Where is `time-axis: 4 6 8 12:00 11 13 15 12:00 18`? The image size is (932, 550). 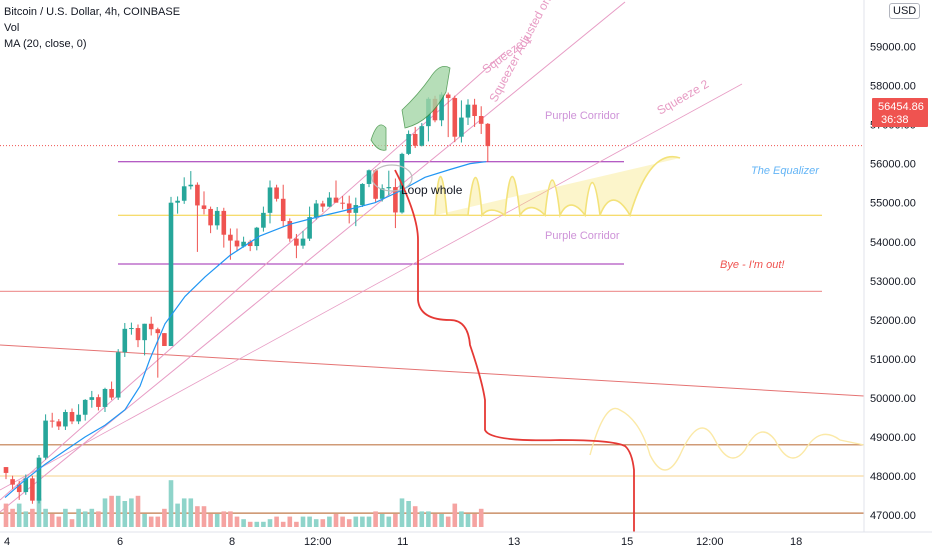 time-axis: 4 6 8 12:00 11 13 15 12:00 18 is located at coordinates (466, 539).